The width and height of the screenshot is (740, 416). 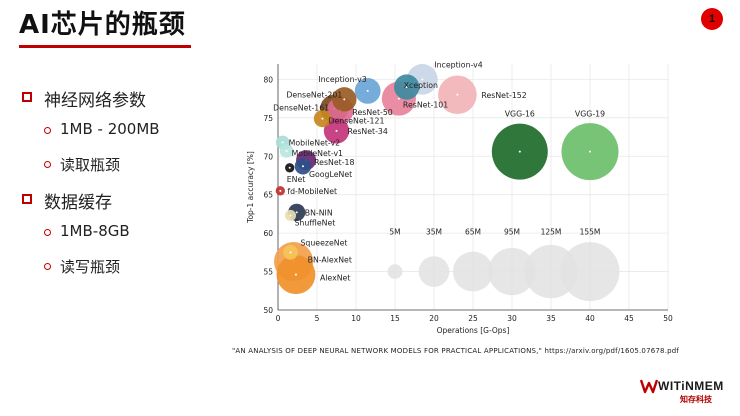 What do you see at coordinates (105, 46) in the screenshot?
I see `title-underline` at bounding box center [105, 46].